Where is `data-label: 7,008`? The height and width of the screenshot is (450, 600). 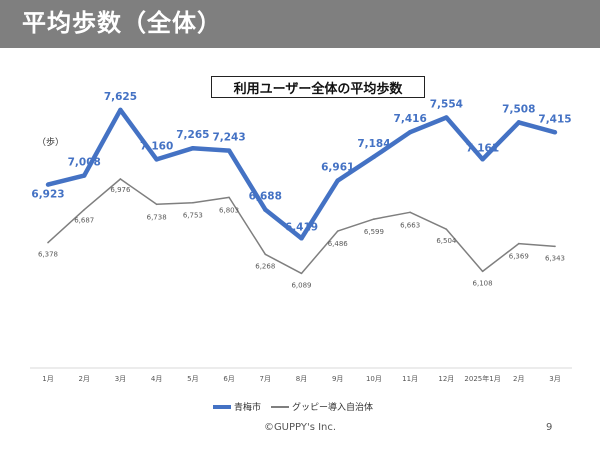 data-label: 7,008 is located at coordinates (84, 163).